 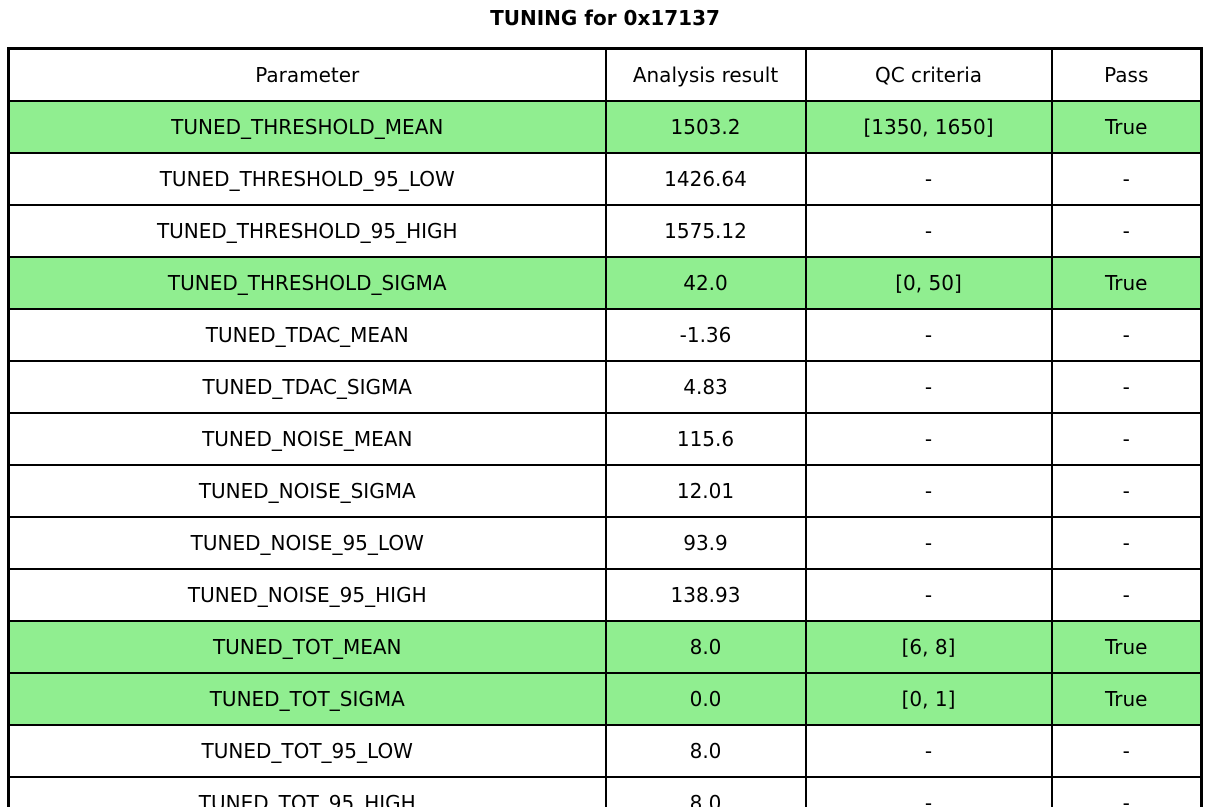 I want to click on cell-parameter: TUNED_TOT_95_HIGH, so click(x=307, y=791).